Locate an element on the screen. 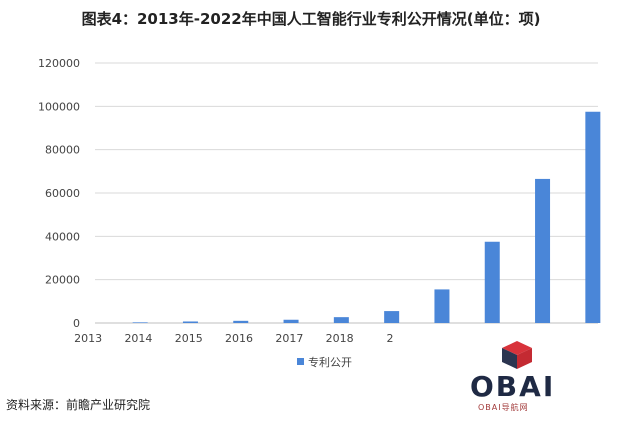 Image resolution: width=622 pixels, height=423 pixels. x-tick-label: 2018 is located at coordinates (340, 338).